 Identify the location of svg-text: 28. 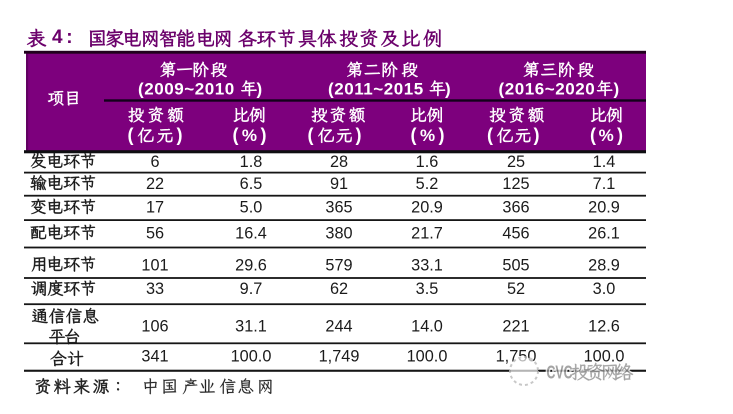
(339, 162).